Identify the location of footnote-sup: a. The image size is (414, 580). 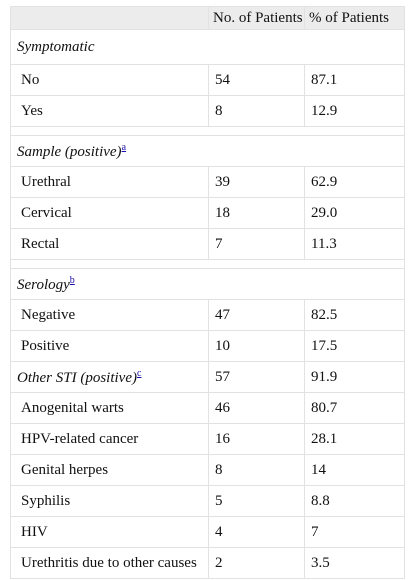
(124, 147).